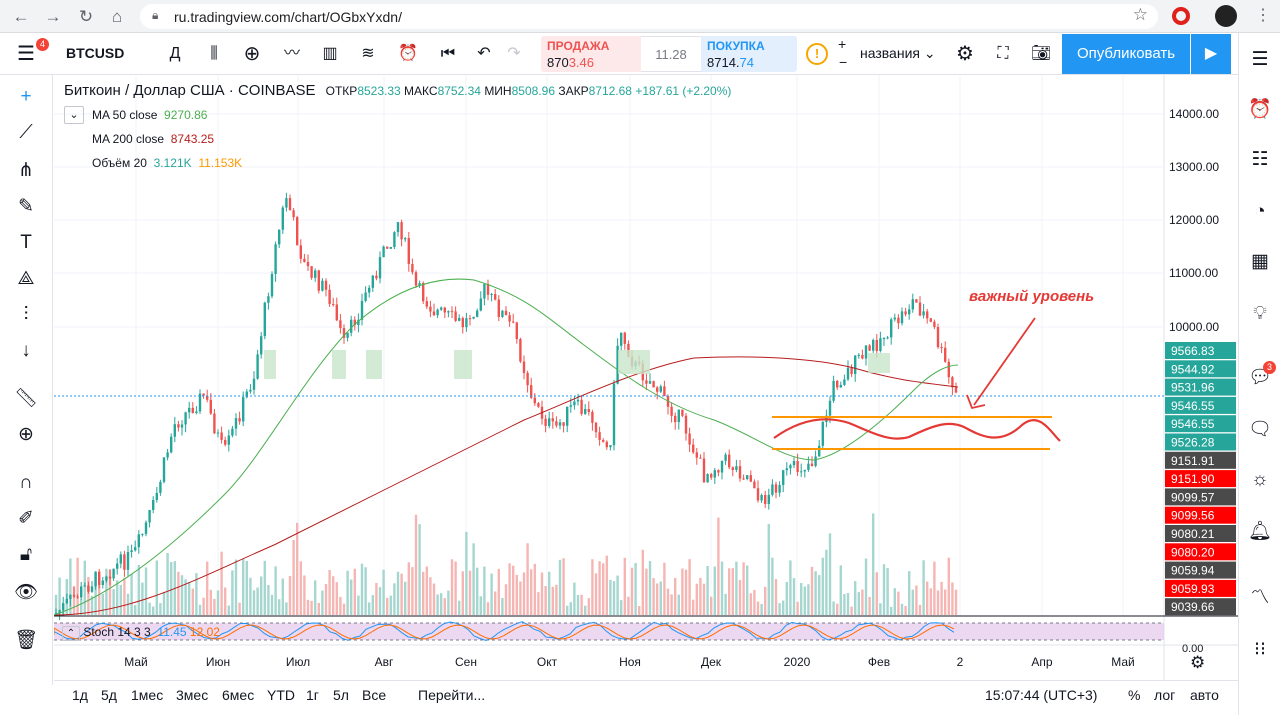  I want to click on trading-info-icon: !, so click(817, 54).